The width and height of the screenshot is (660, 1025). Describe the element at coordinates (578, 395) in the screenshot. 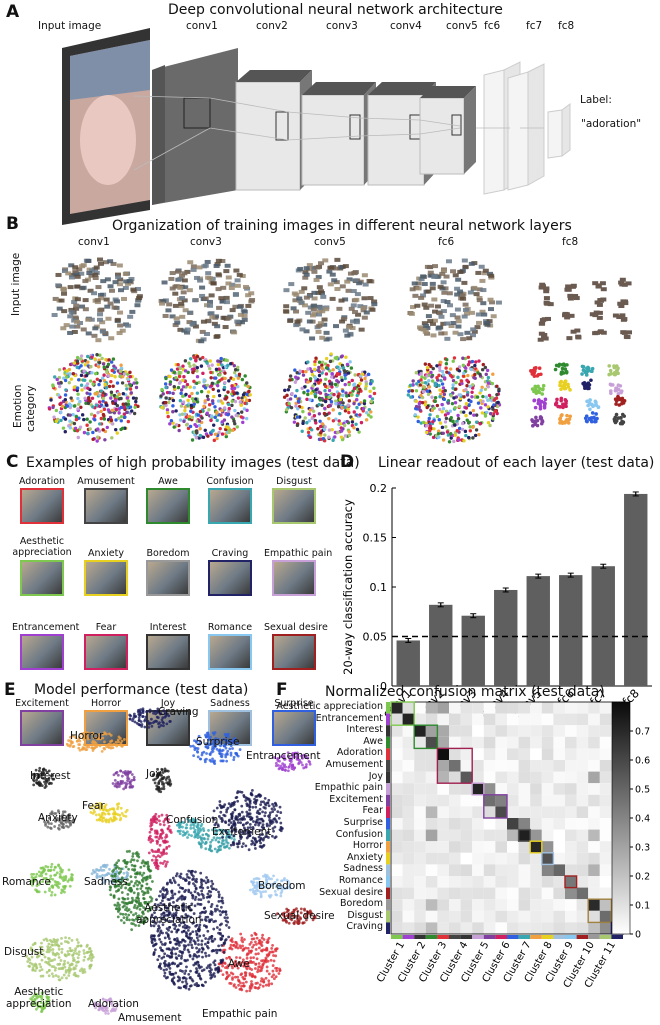

I see `category-cloud-fc8` at that location.